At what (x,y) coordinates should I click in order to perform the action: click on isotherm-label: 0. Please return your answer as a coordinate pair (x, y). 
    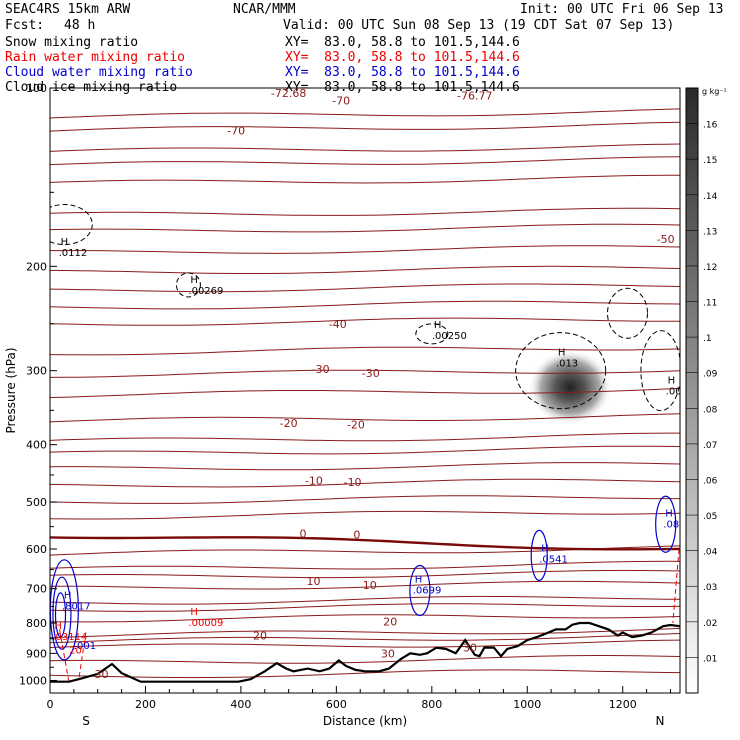
    Looking at the image, I should click on (356, 534).